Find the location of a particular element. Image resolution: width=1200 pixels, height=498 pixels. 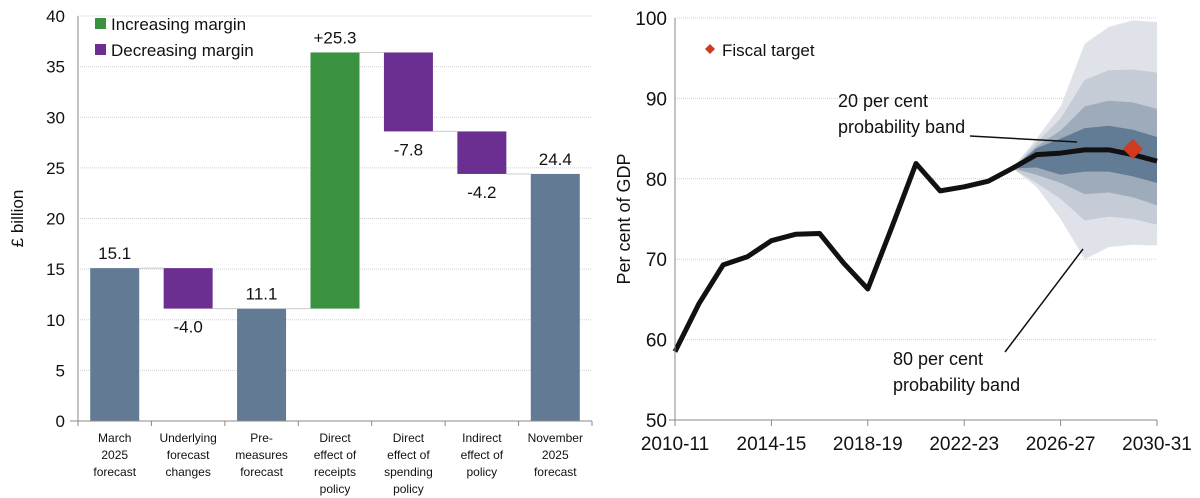

y-axis-label: £ billion is located at coordinates (17, 219).